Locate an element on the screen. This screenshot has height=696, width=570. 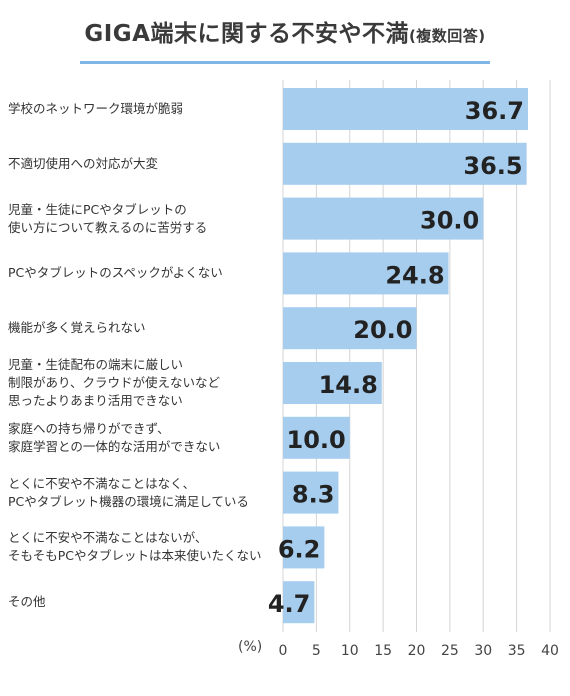
category-label: PCやタブレットのスペックがよくない is located at coordinates (115, 273).